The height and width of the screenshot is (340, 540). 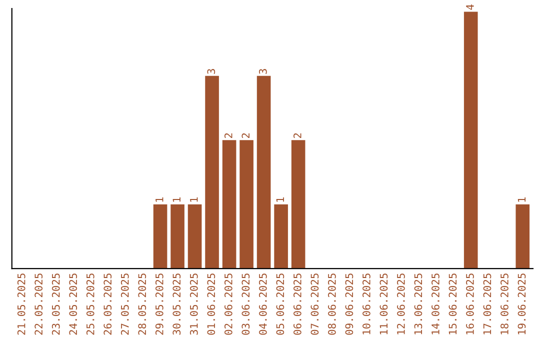 What do you see at coordinates (349, 304) in the screenshot?
I see `x-tick-label: 09.06.2025` at bounding box center [349, 304].